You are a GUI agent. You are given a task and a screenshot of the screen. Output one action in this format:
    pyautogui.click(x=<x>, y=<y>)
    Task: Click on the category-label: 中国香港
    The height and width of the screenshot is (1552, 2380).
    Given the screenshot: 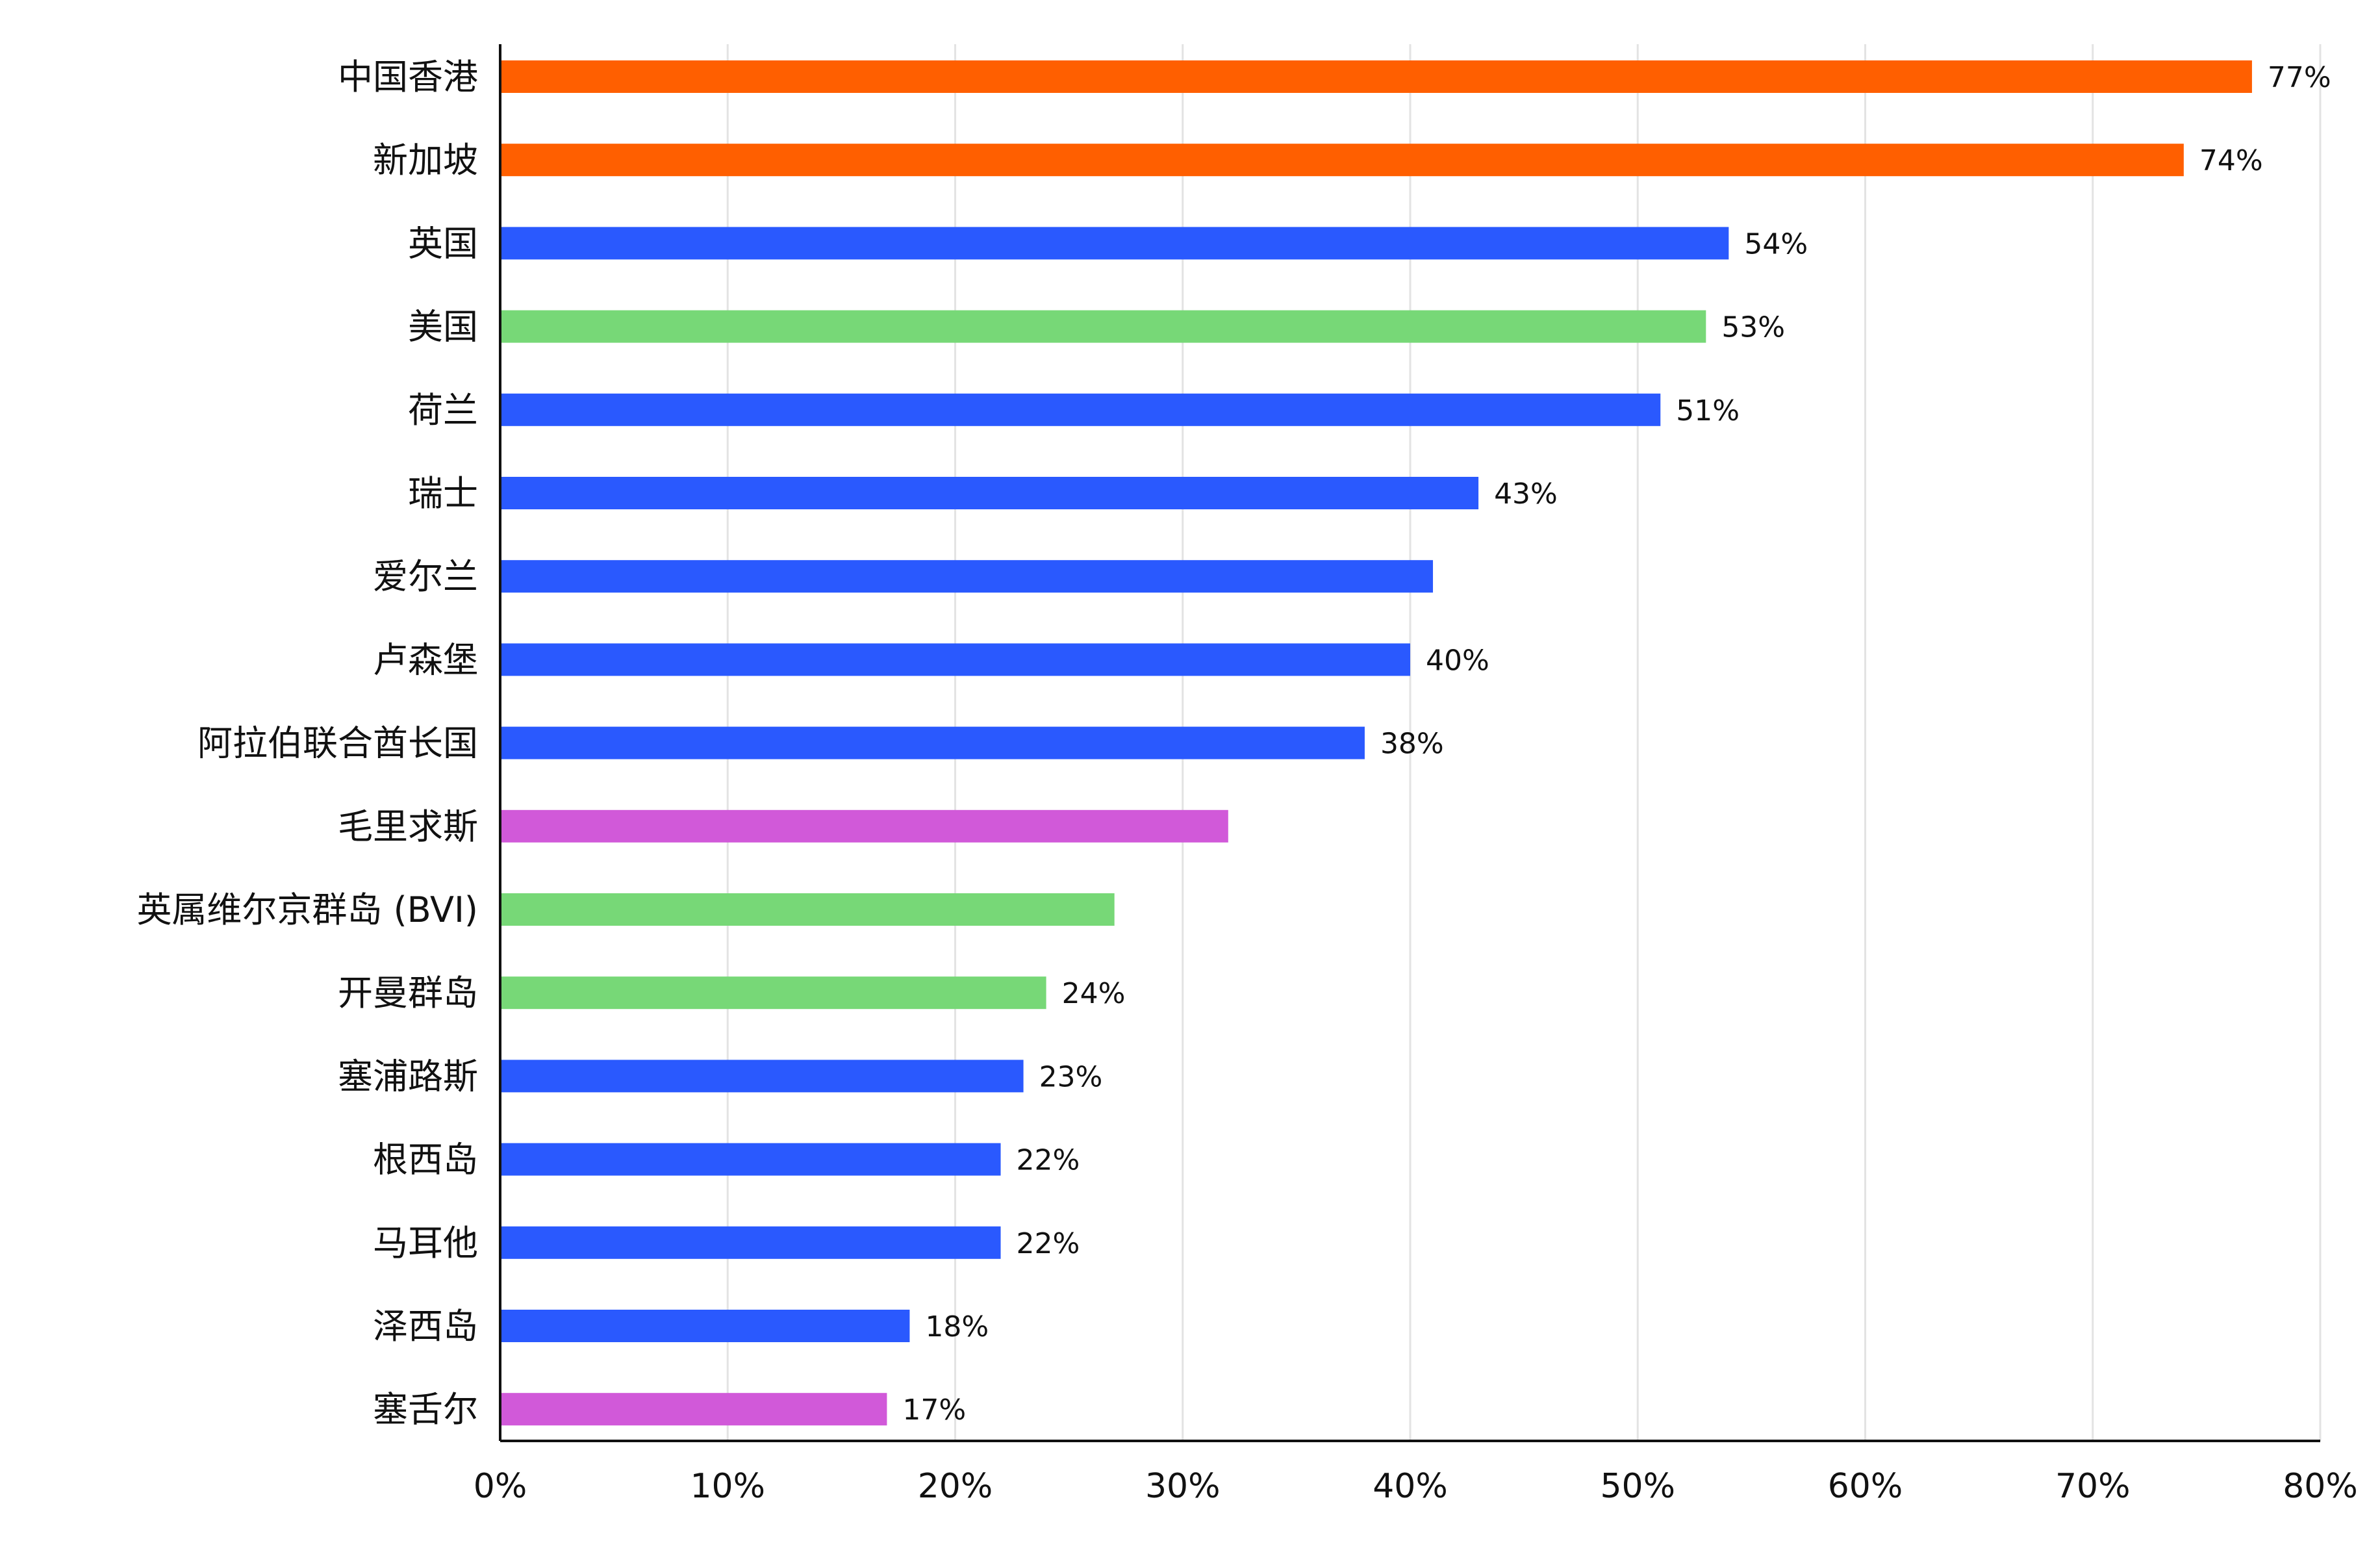 What is the action you would take?
    pyautogui.click(x=408, y=77)
    